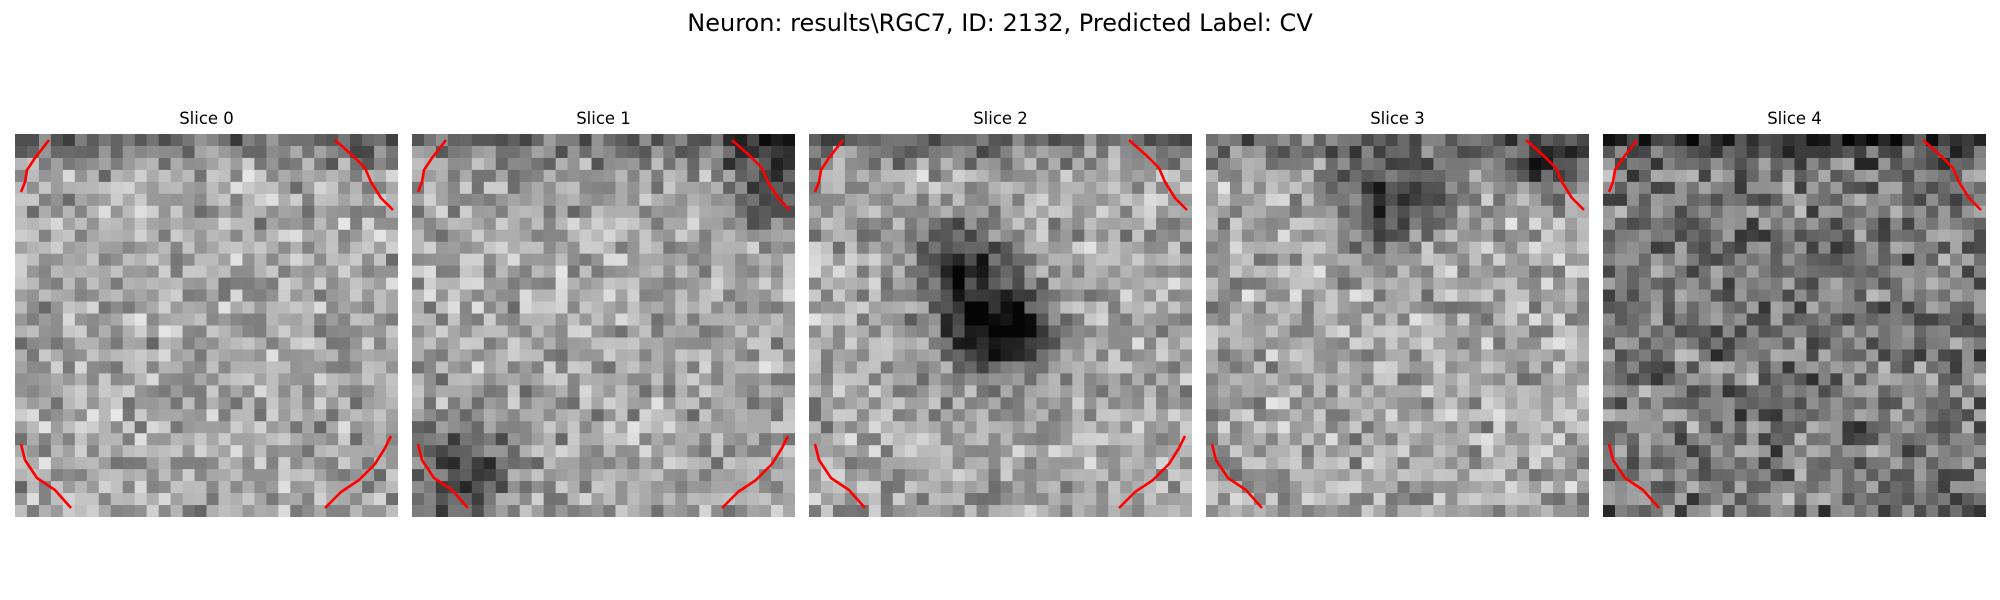  I want to click on slice-panel-0: Slice 0, so click(206, 313).